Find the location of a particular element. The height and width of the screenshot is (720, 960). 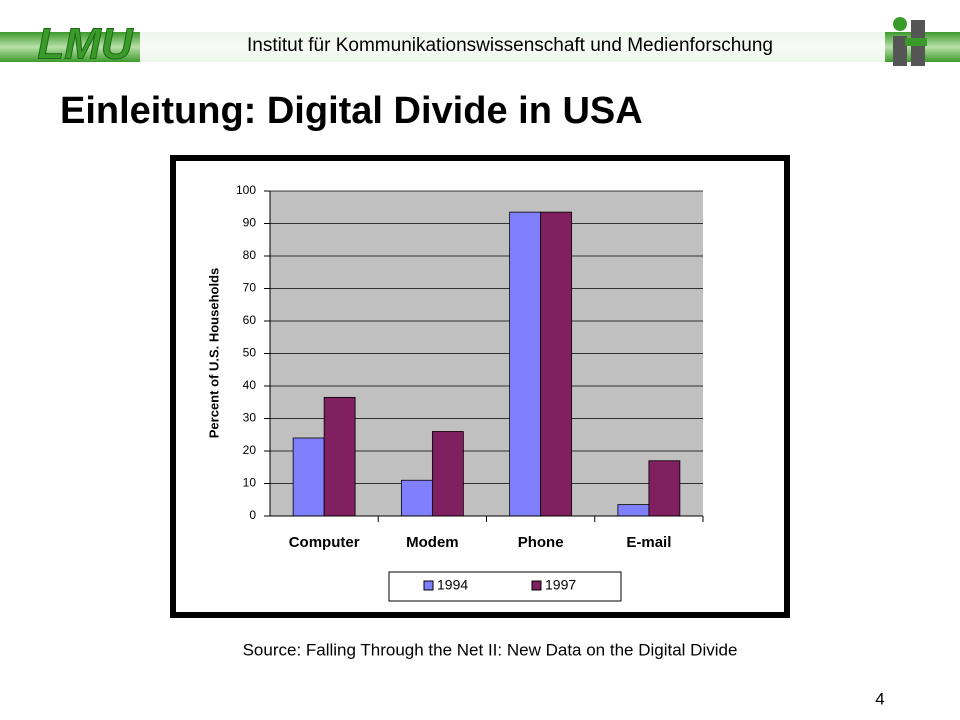

y-tick-label: 20 is located at coordinates (250, 450).